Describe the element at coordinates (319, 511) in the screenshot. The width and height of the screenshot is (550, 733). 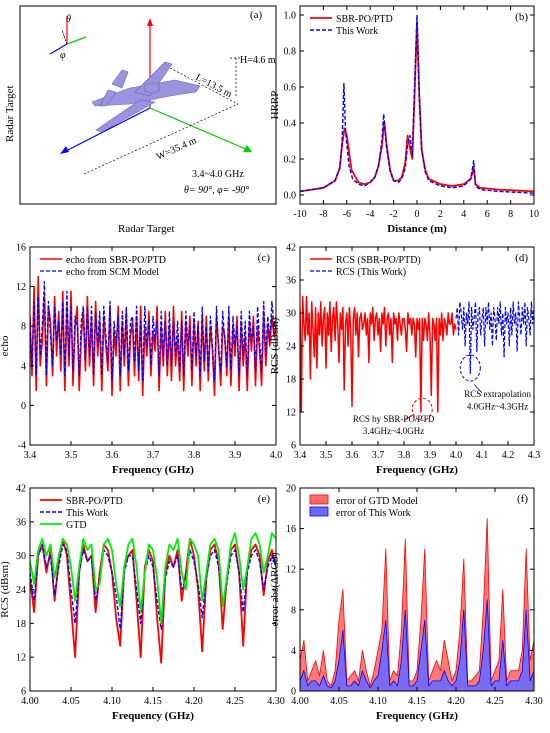
I see `legend-swatch` at that location.